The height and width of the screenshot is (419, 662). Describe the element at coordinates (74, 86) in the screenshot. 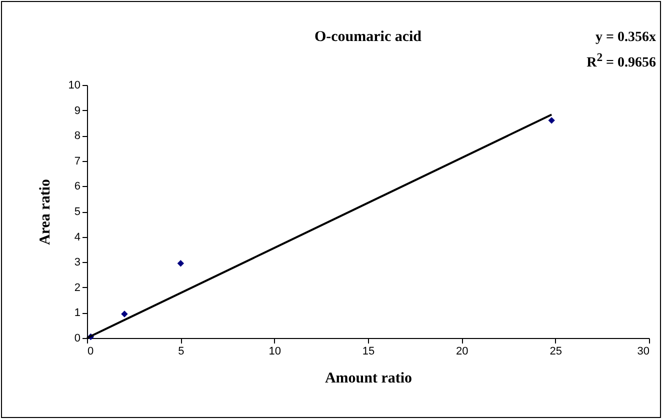

I see `y-tick-label: 10` at that location.